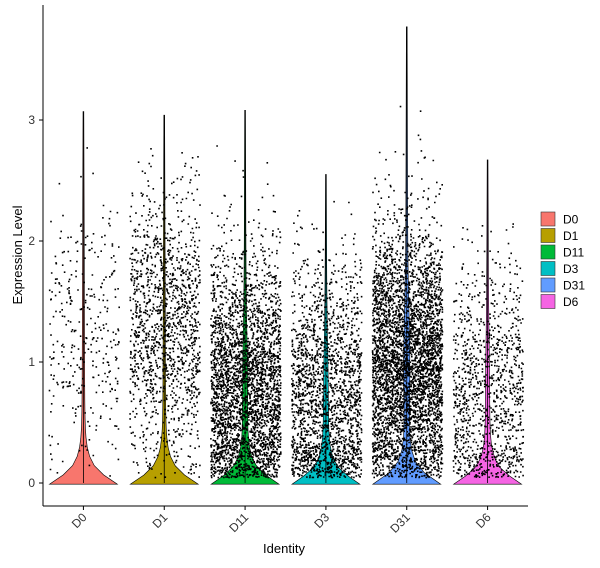  I want to click on series-D31, so click(407, 255).